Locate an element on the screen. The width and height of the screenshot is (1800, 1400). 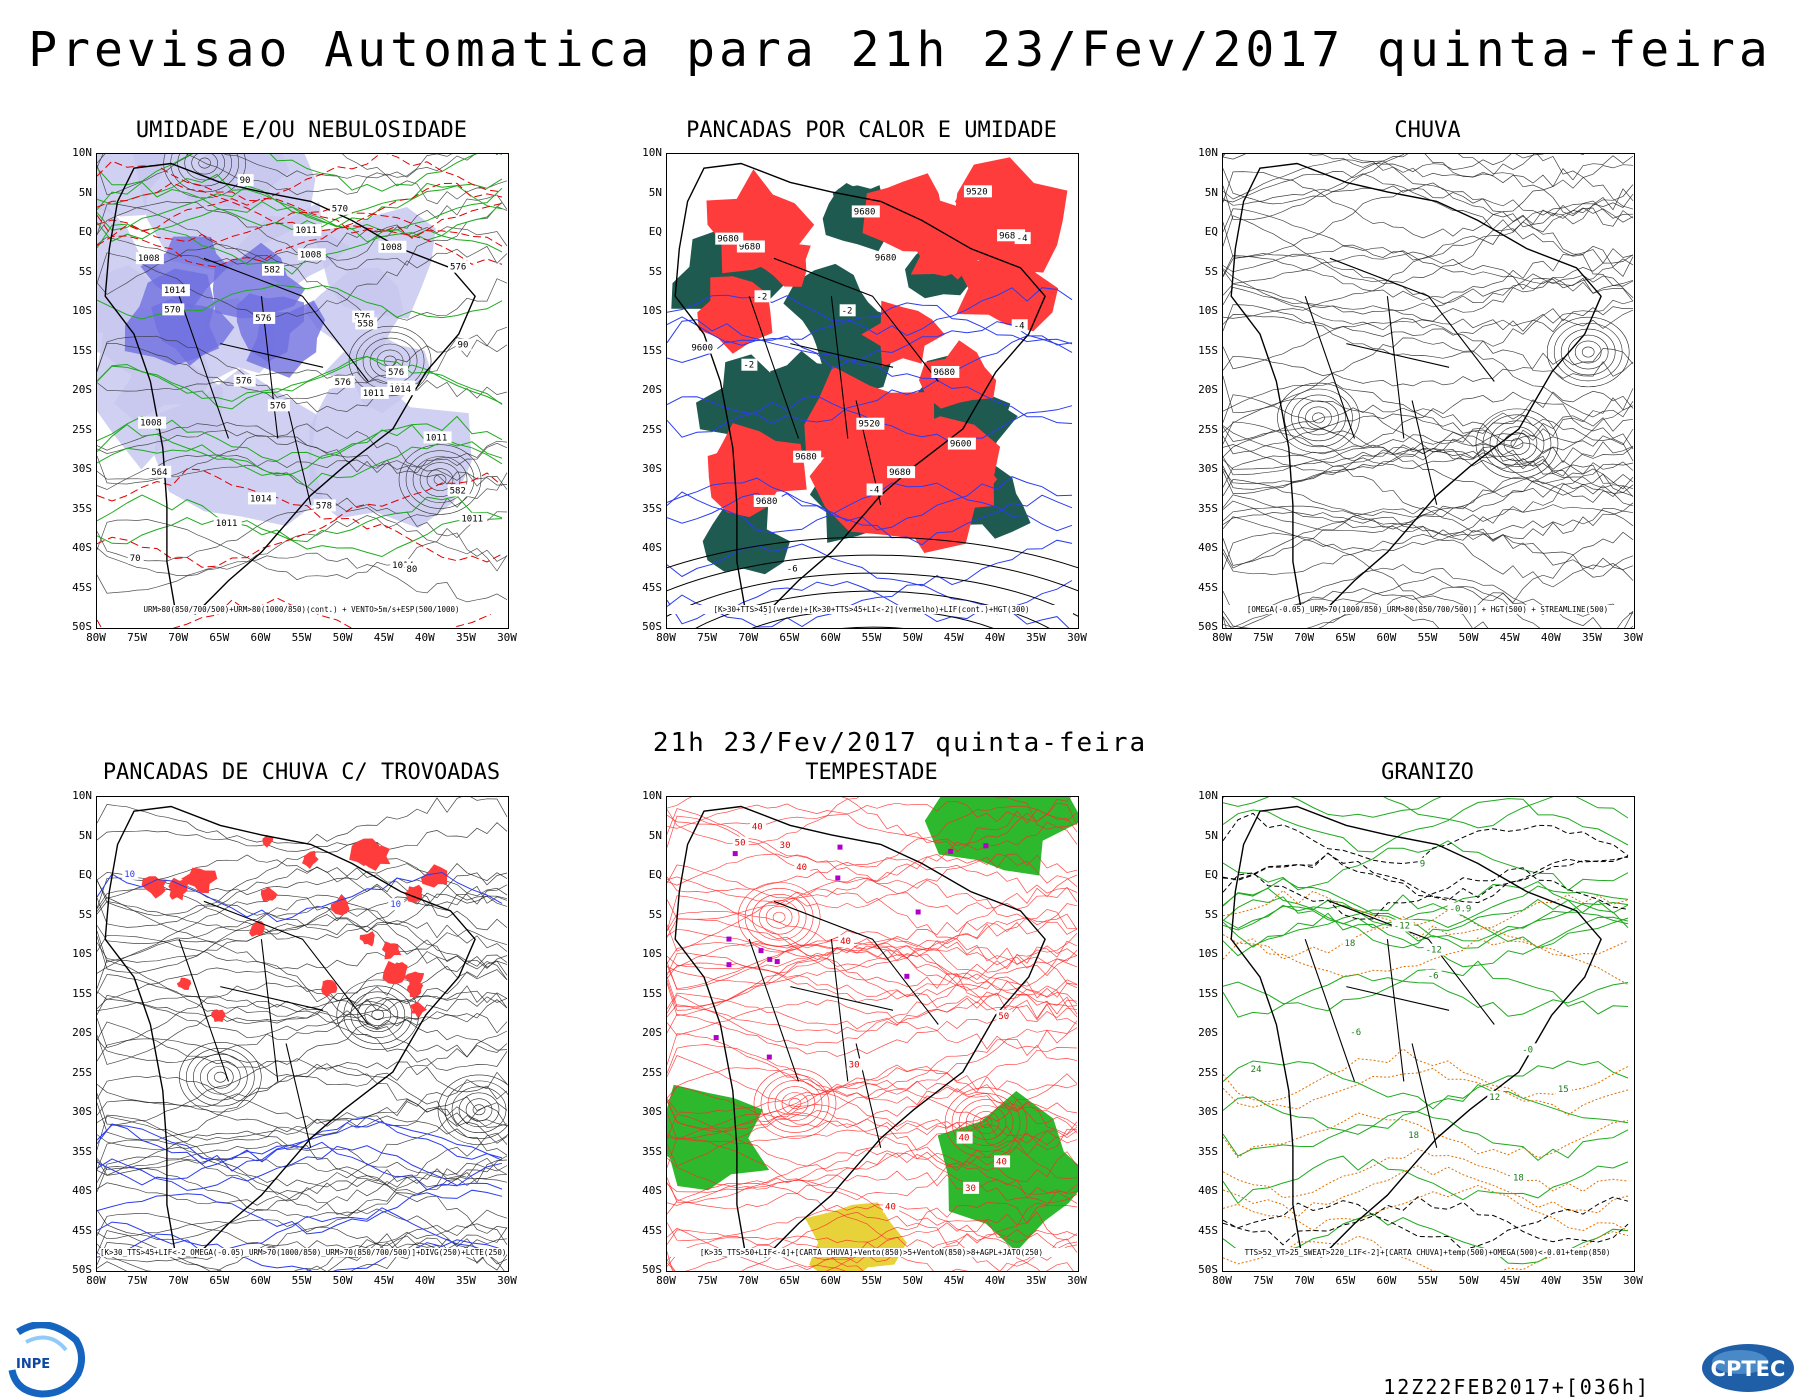
contour-label: 570 is located at coordinates (172, 310).